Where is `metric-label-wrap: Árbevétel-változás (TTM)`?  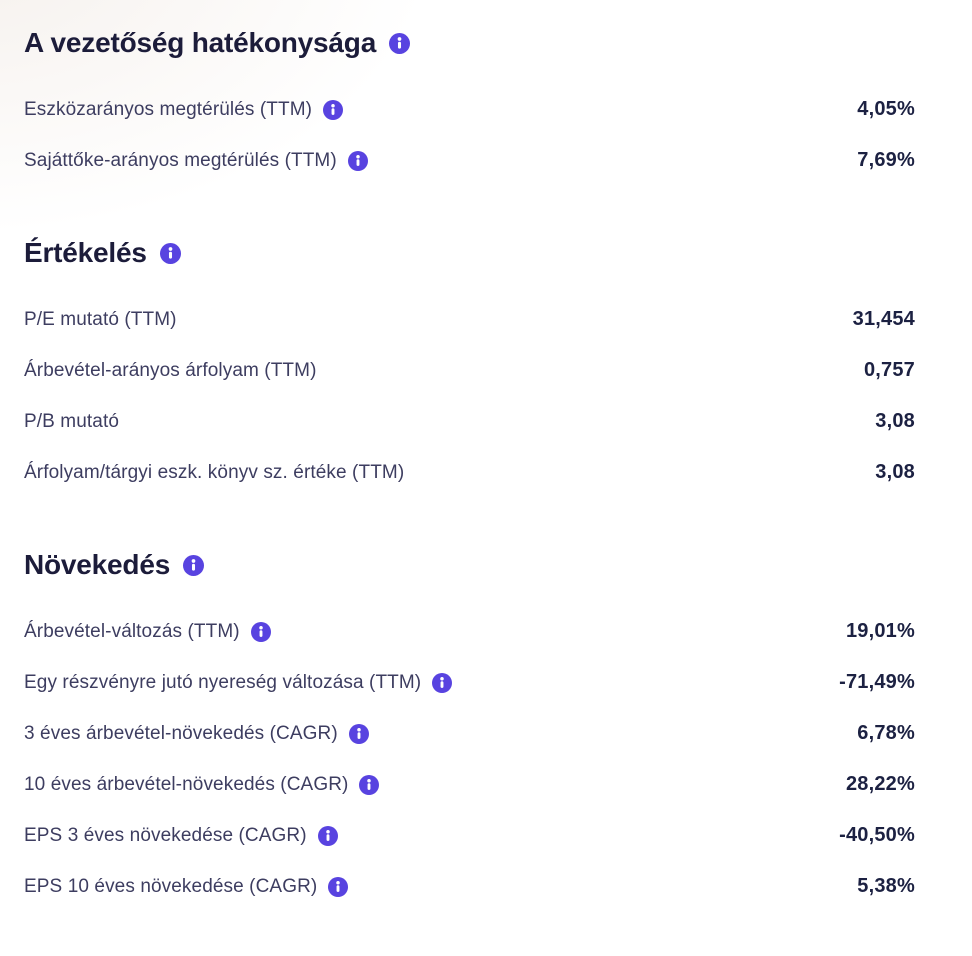 metric-label-wrap: Árbevétel-változás (TTM) is located at coordinates (147, 632).